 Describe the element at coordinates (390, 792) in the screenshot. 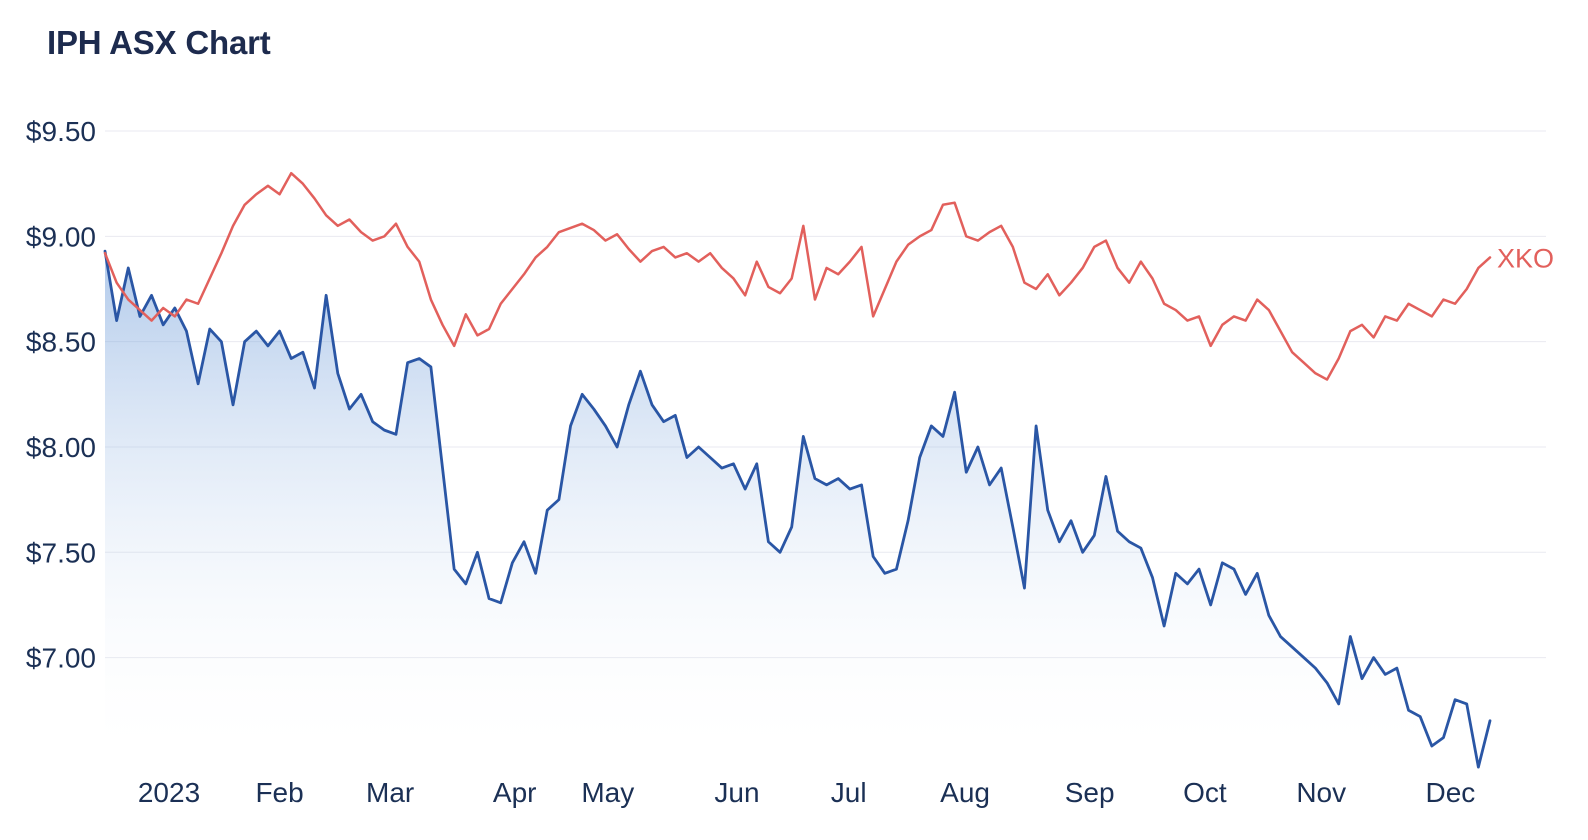

I see `x-tick-label: Mar` at that location.